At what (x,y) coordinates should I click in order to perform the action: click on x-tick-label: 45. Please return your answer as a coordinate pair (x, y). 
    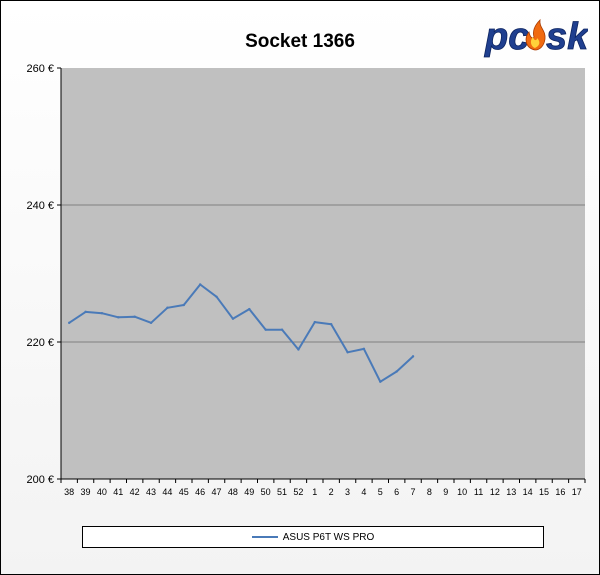
    Looking at the image, I should click on (184, 492).